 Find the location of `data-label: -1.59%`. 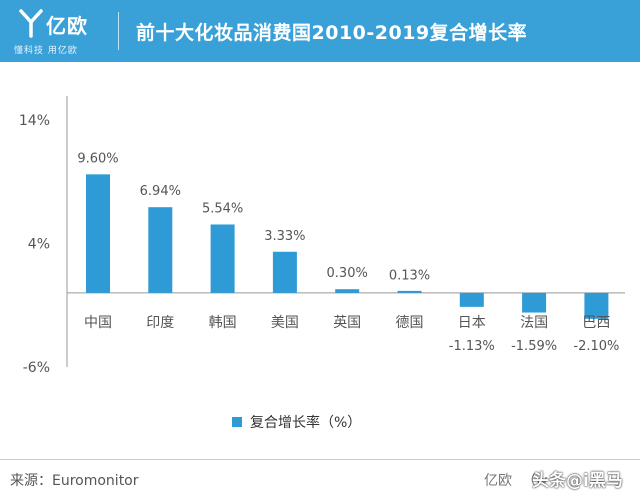

data-label: -1.59% is located at coordinates (534, 346).